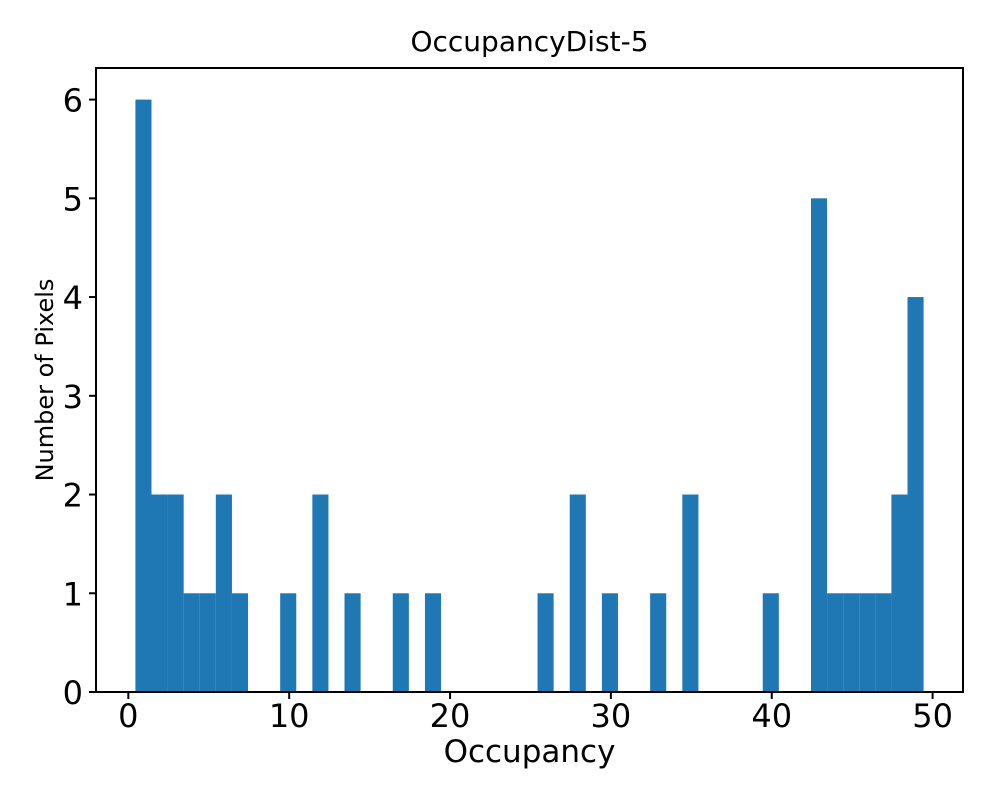 The width and height of the screenshot is (1000, 800). Describe the element at coordinates (450, 716) in the screenshot. I see `x-tick-label: 20` at that location.